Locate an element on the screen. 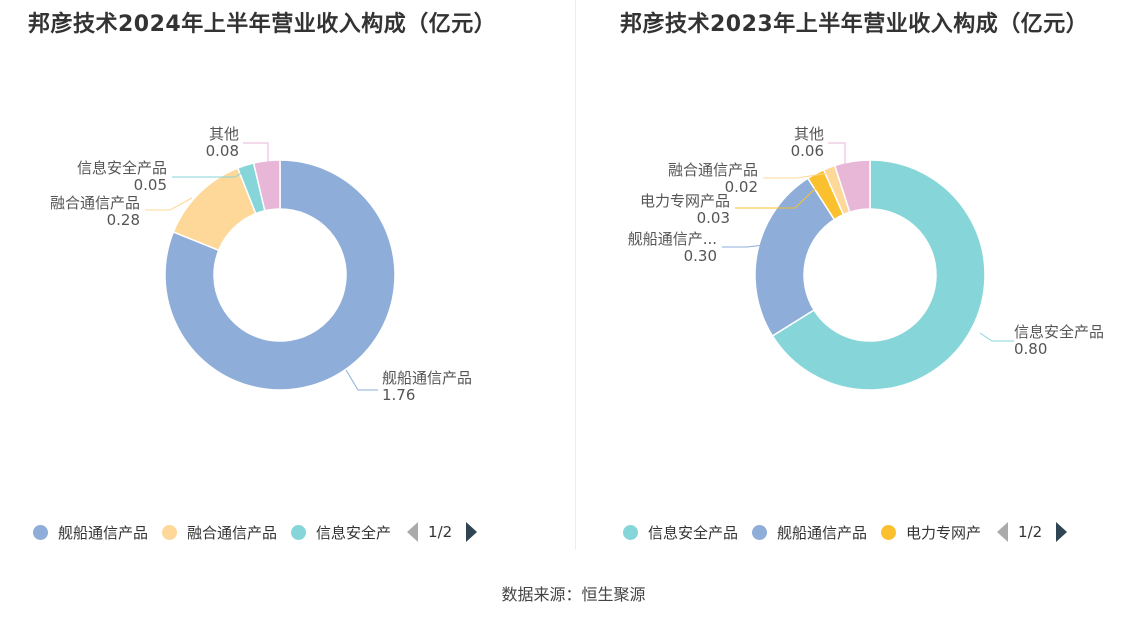  slice-value-label: 0.02 is located at coordinates (741, 187).